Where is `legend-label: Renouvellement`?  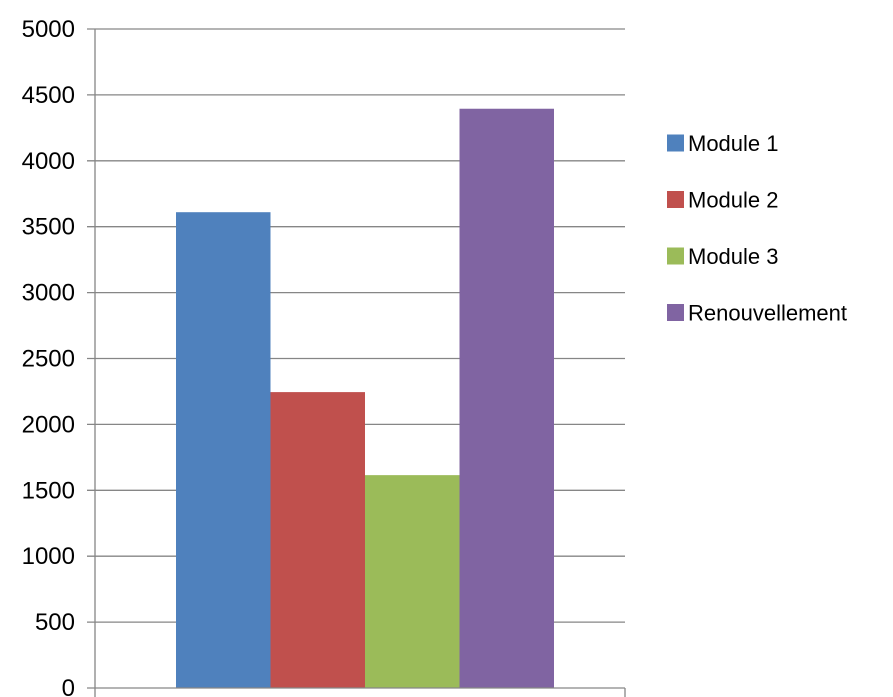
legend-label: Renouvellement is located at coordinates (767, 313).